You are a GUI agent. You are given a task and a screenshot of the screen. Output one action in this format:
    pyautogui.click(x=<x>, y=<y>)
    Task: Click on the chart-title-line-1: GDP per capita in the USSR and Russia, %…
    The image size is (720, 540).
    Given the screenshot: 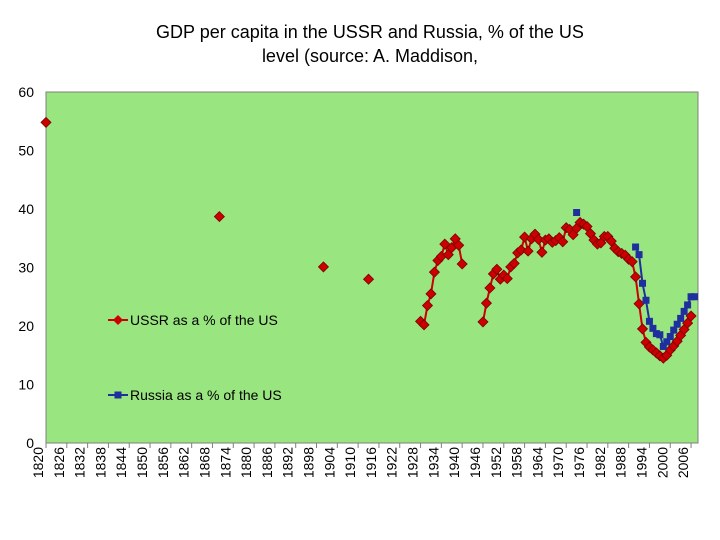 What is the action you would take?
    pyautogui.click(x=370, y=32)
    